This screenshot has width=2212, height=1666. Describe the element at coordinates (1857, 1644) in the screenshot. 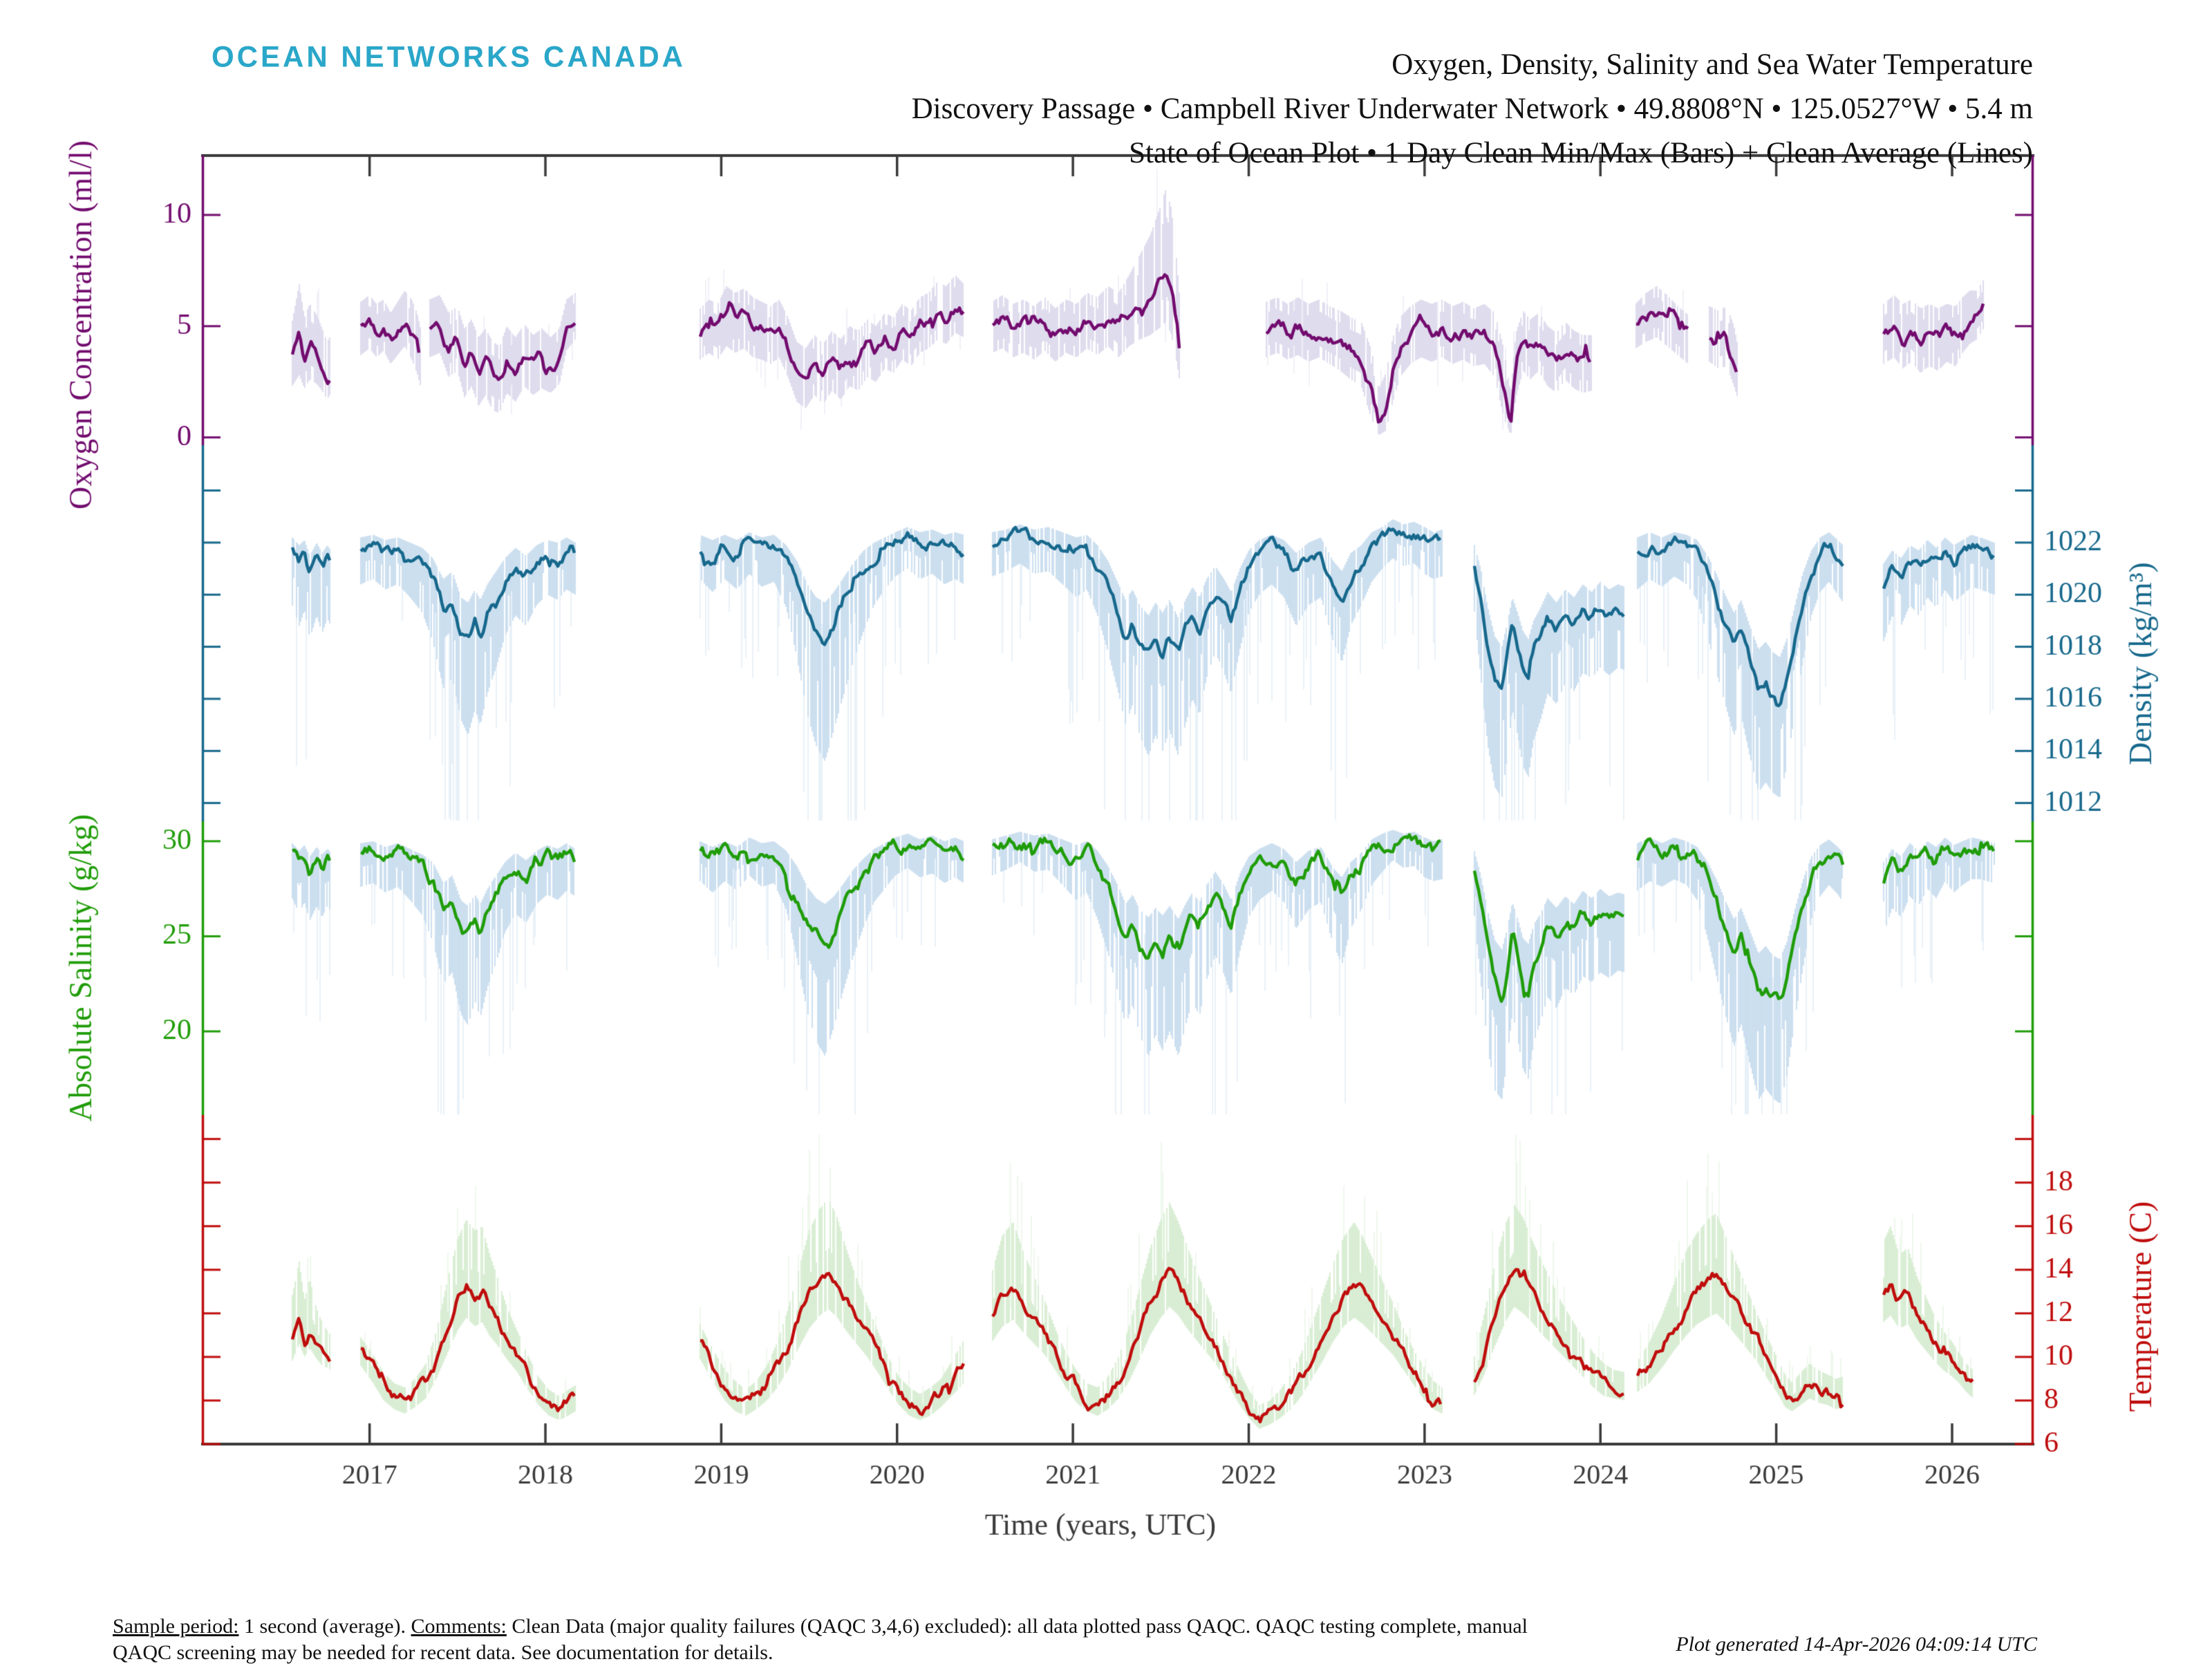

I see `plot-generated-timestamp: Plot generated 14-Apr-2026 04:09:14 UTC` at that location.